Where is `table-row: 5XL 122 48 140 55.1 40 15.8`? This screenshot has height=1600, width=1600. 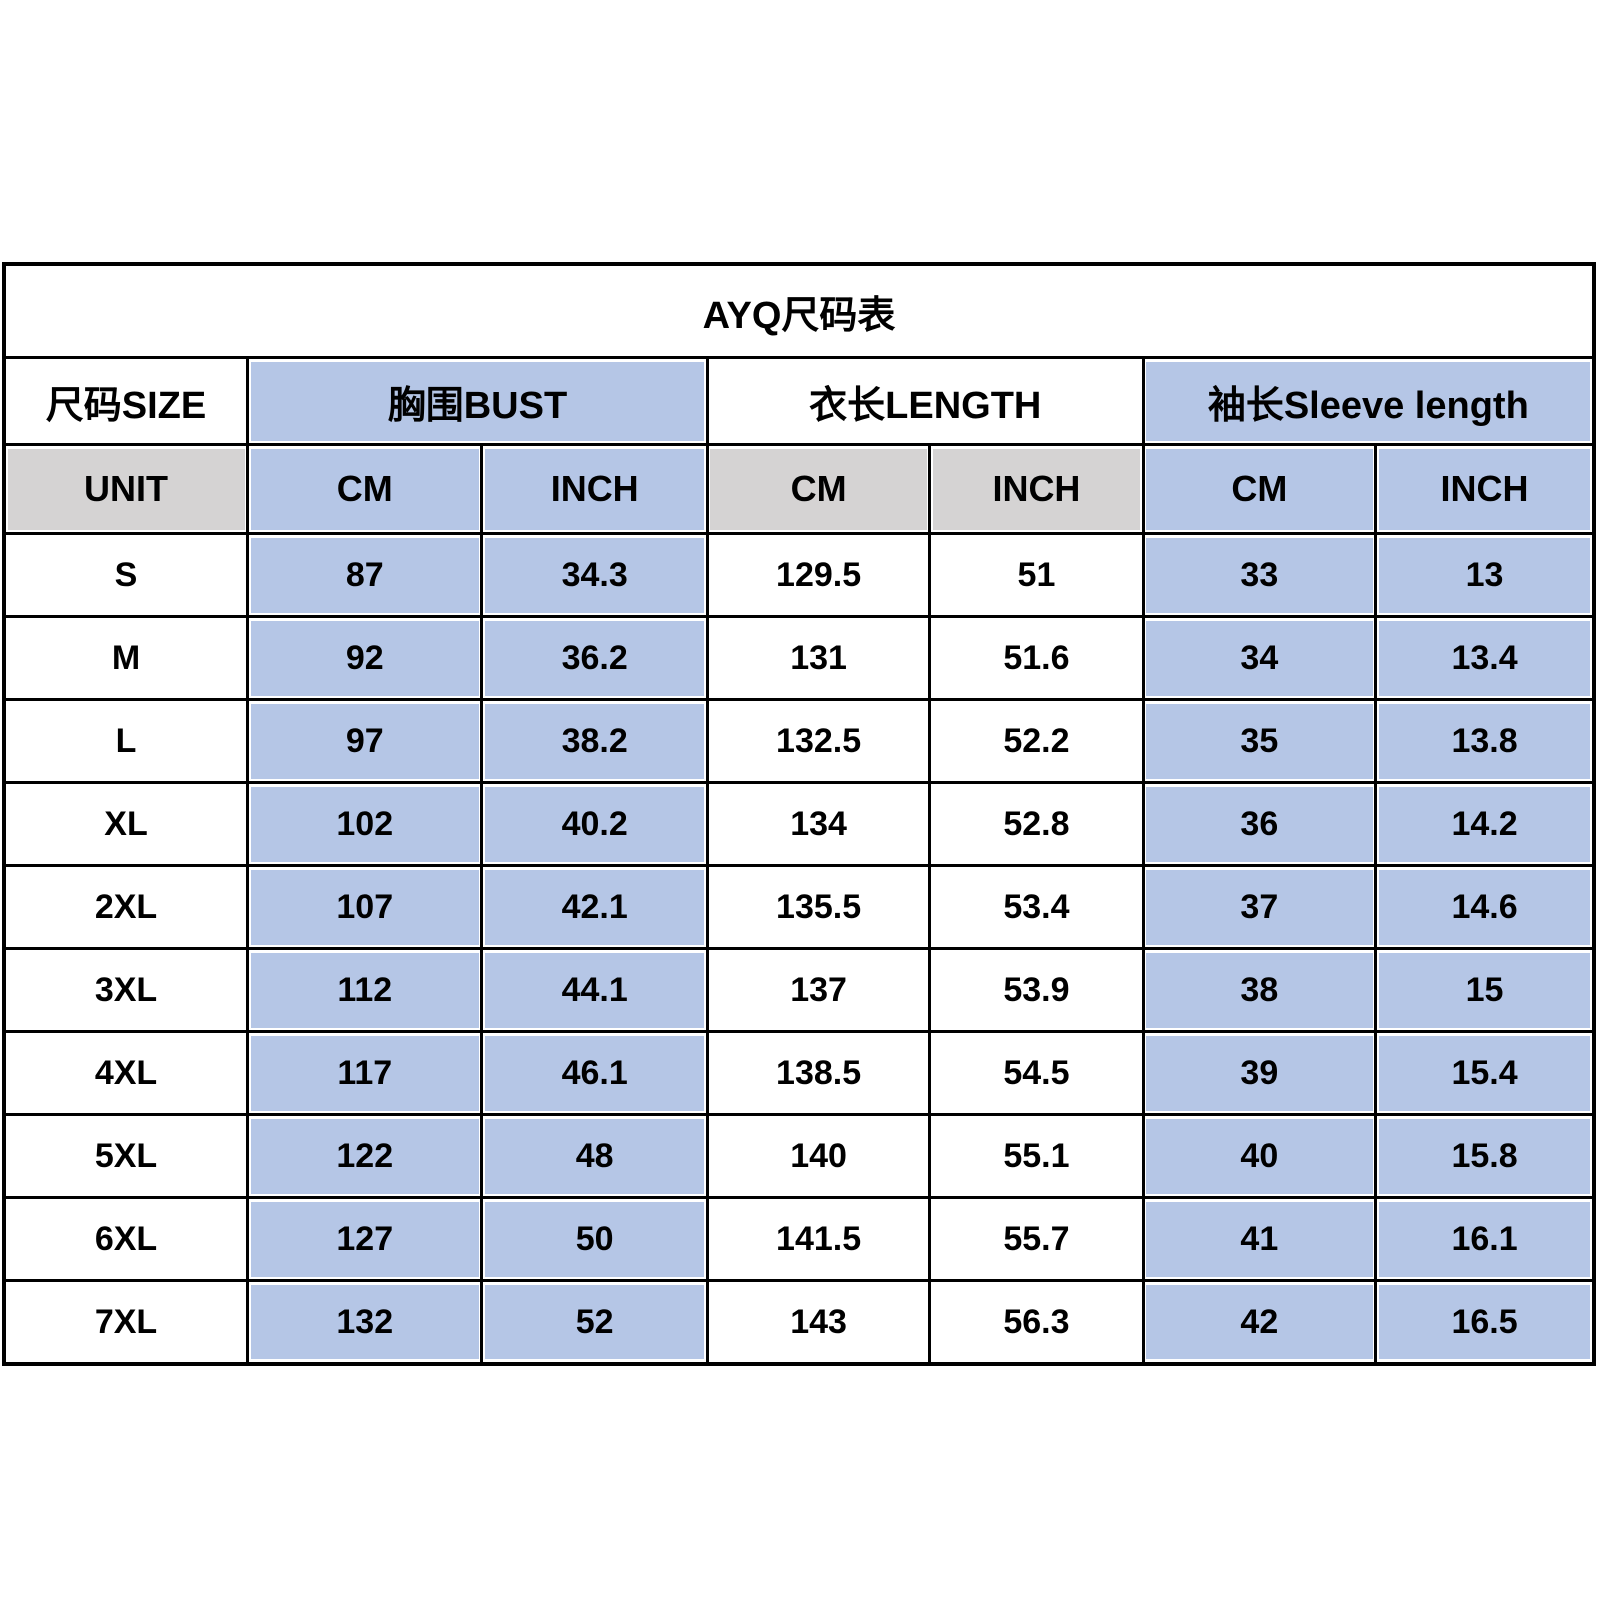
table-row: 5XL 122 48 140 55.1 40 15.8 is located at coordinates (799, 1156).